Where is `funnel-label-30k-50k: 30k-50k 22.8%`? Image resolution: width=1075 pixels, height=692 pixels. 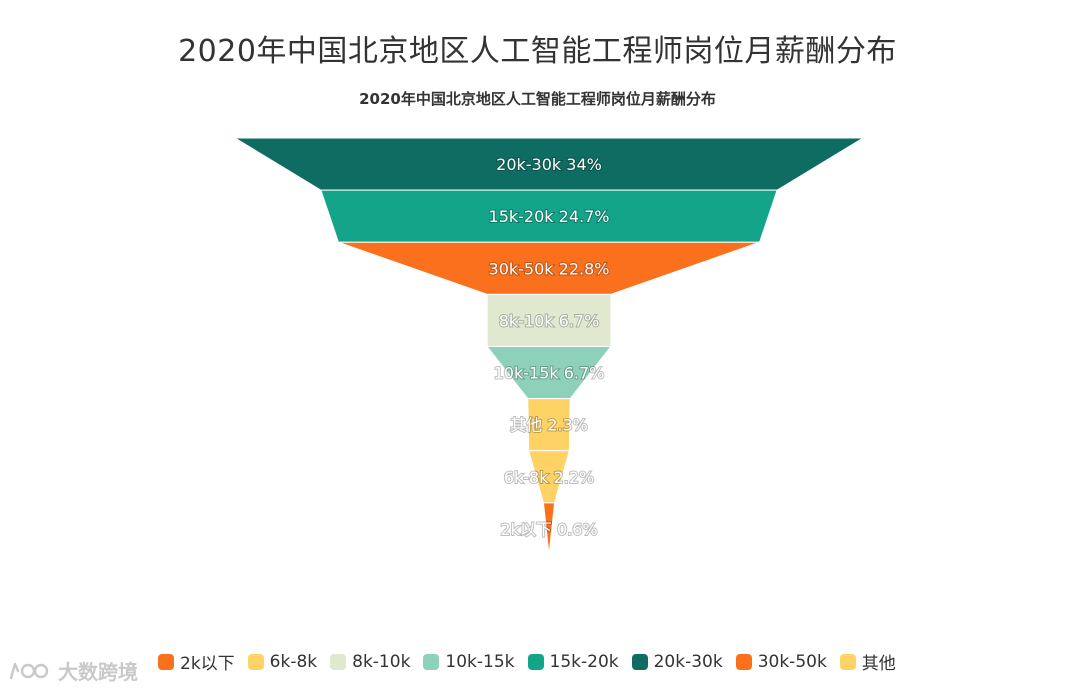 funnel-label-30k-50k: 30k-50k 22.8% is located at coordinates (549, 268).